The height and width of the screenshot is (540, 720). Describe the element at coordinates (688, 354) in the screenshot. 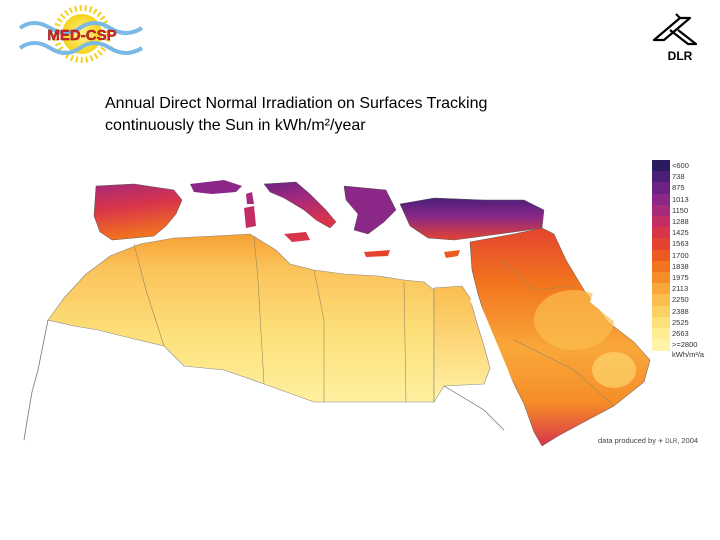

I see `legend-unit: kWh/m²/a` at that location.